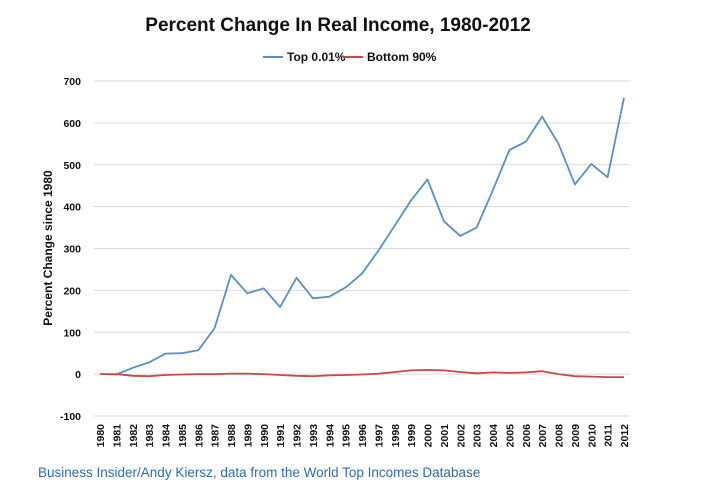 This screenshot has width=702, height=502. I want to click on x-tick-label: 1993, so click(314, 436).